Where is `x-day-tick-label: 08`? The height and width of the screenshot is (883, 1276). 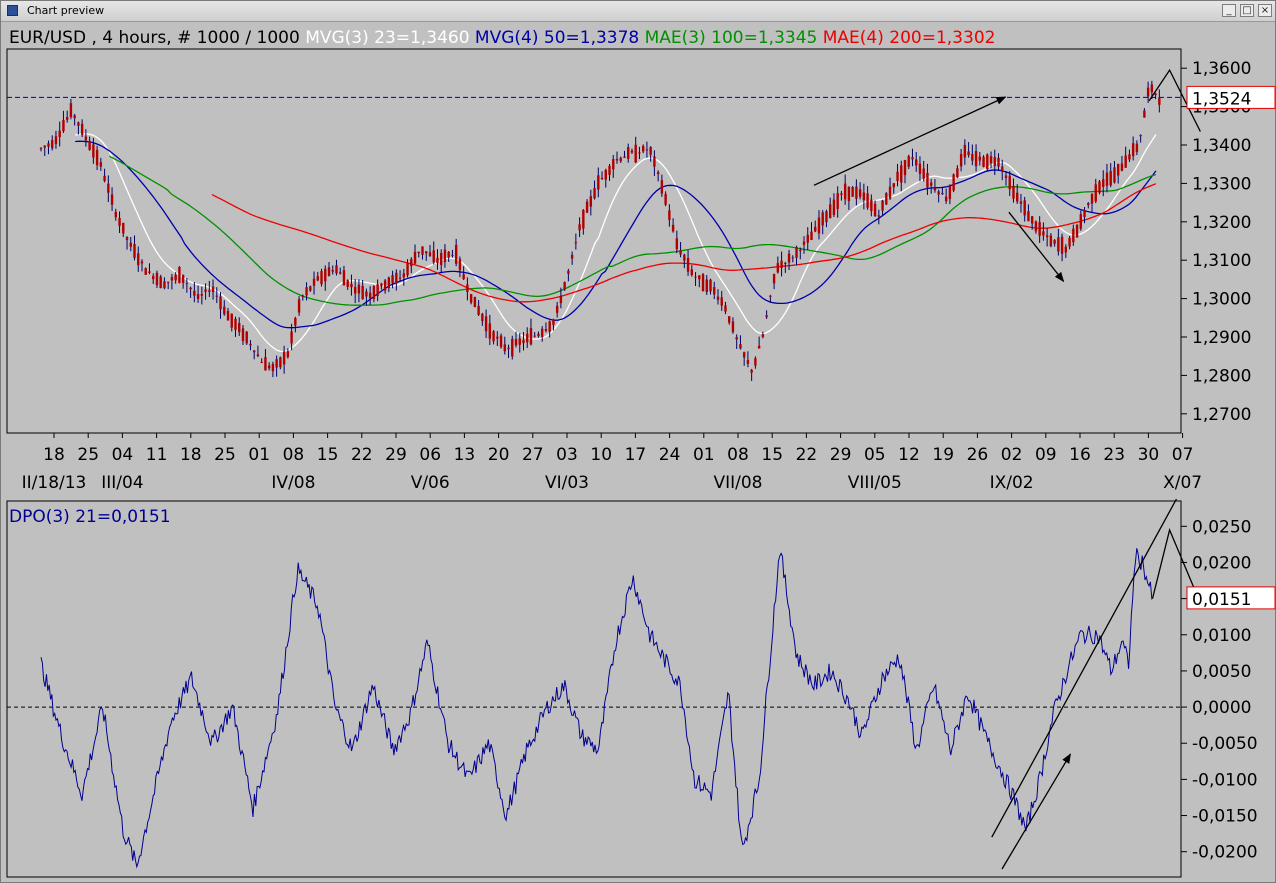 x-day-tick-label: 08 is located at coordinates (738, 455).